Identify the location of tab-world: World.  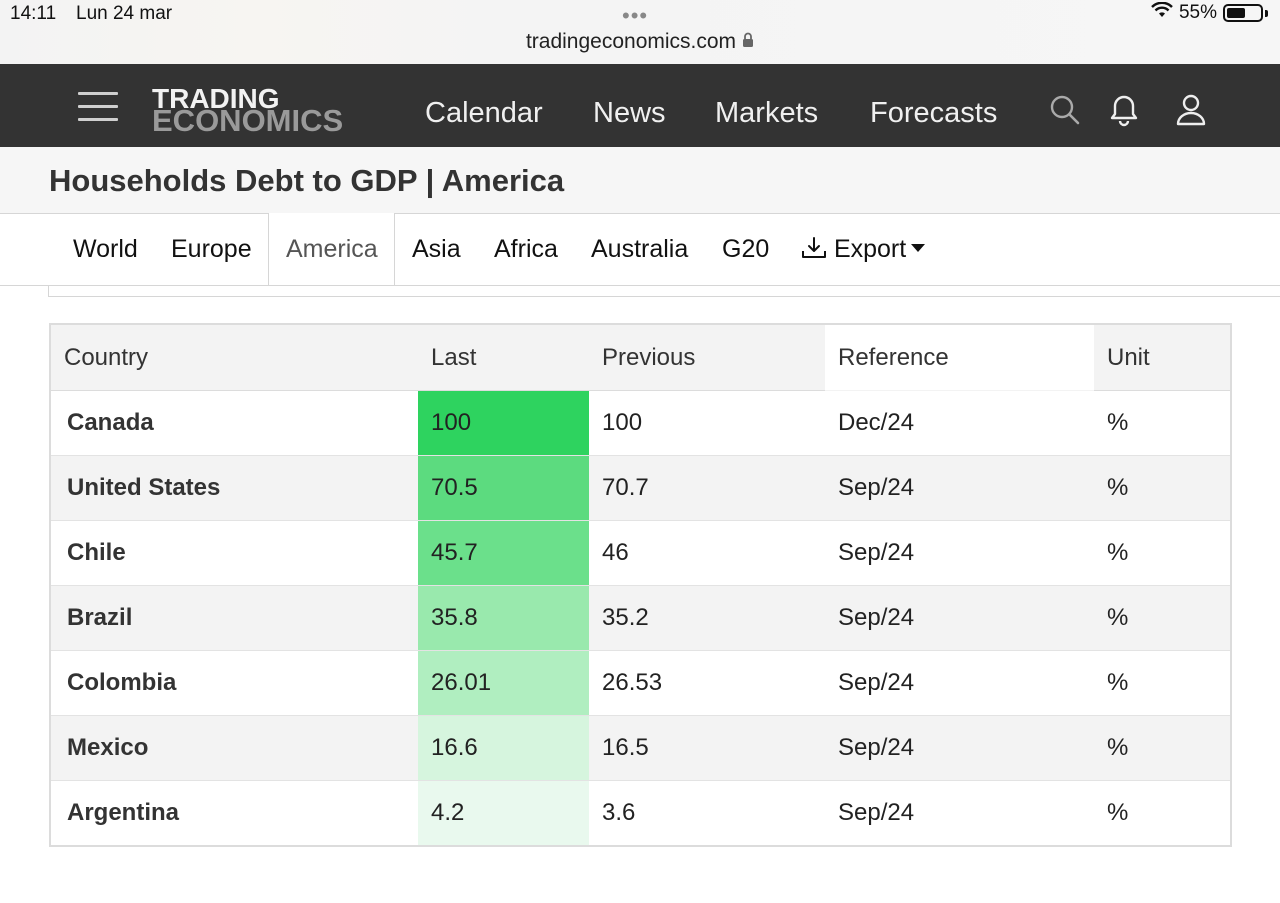
(105, 249).